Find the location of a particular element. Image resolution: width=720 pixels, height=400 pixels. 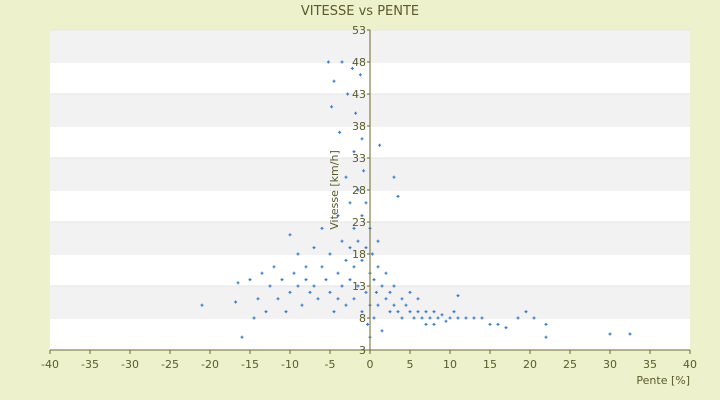

x-tick-label: 10 is located at coordinates (450, 364).